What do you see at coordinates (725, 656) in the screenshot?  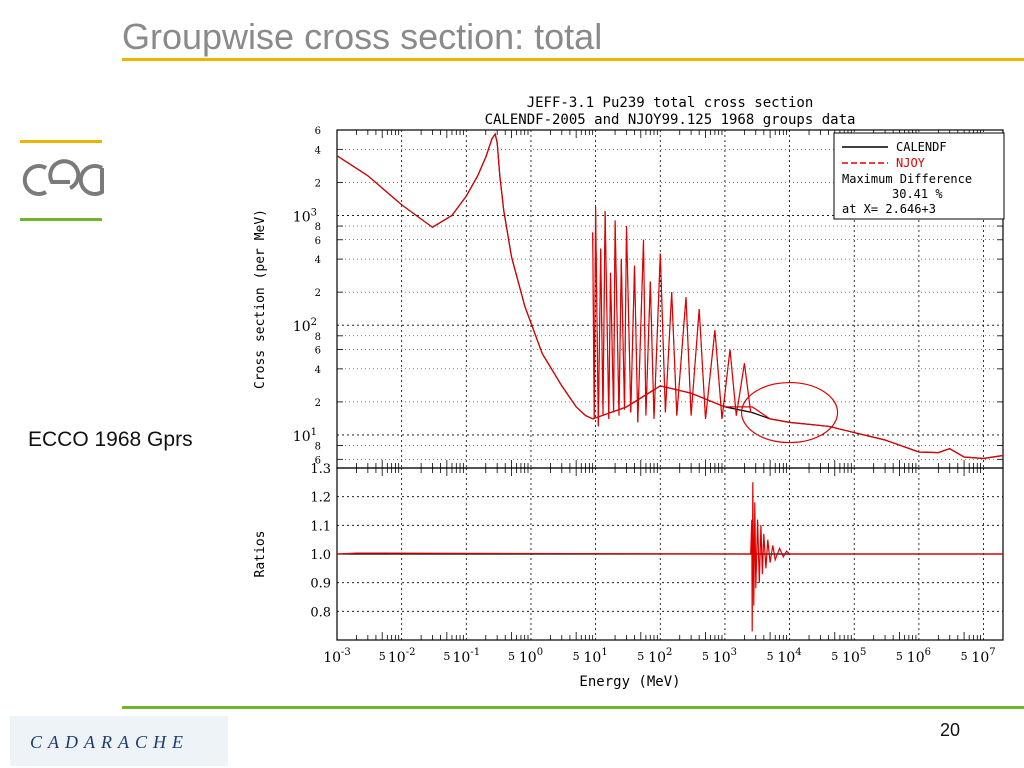 I see `x-tick-label: 10³` at bounding box center [725, 656].